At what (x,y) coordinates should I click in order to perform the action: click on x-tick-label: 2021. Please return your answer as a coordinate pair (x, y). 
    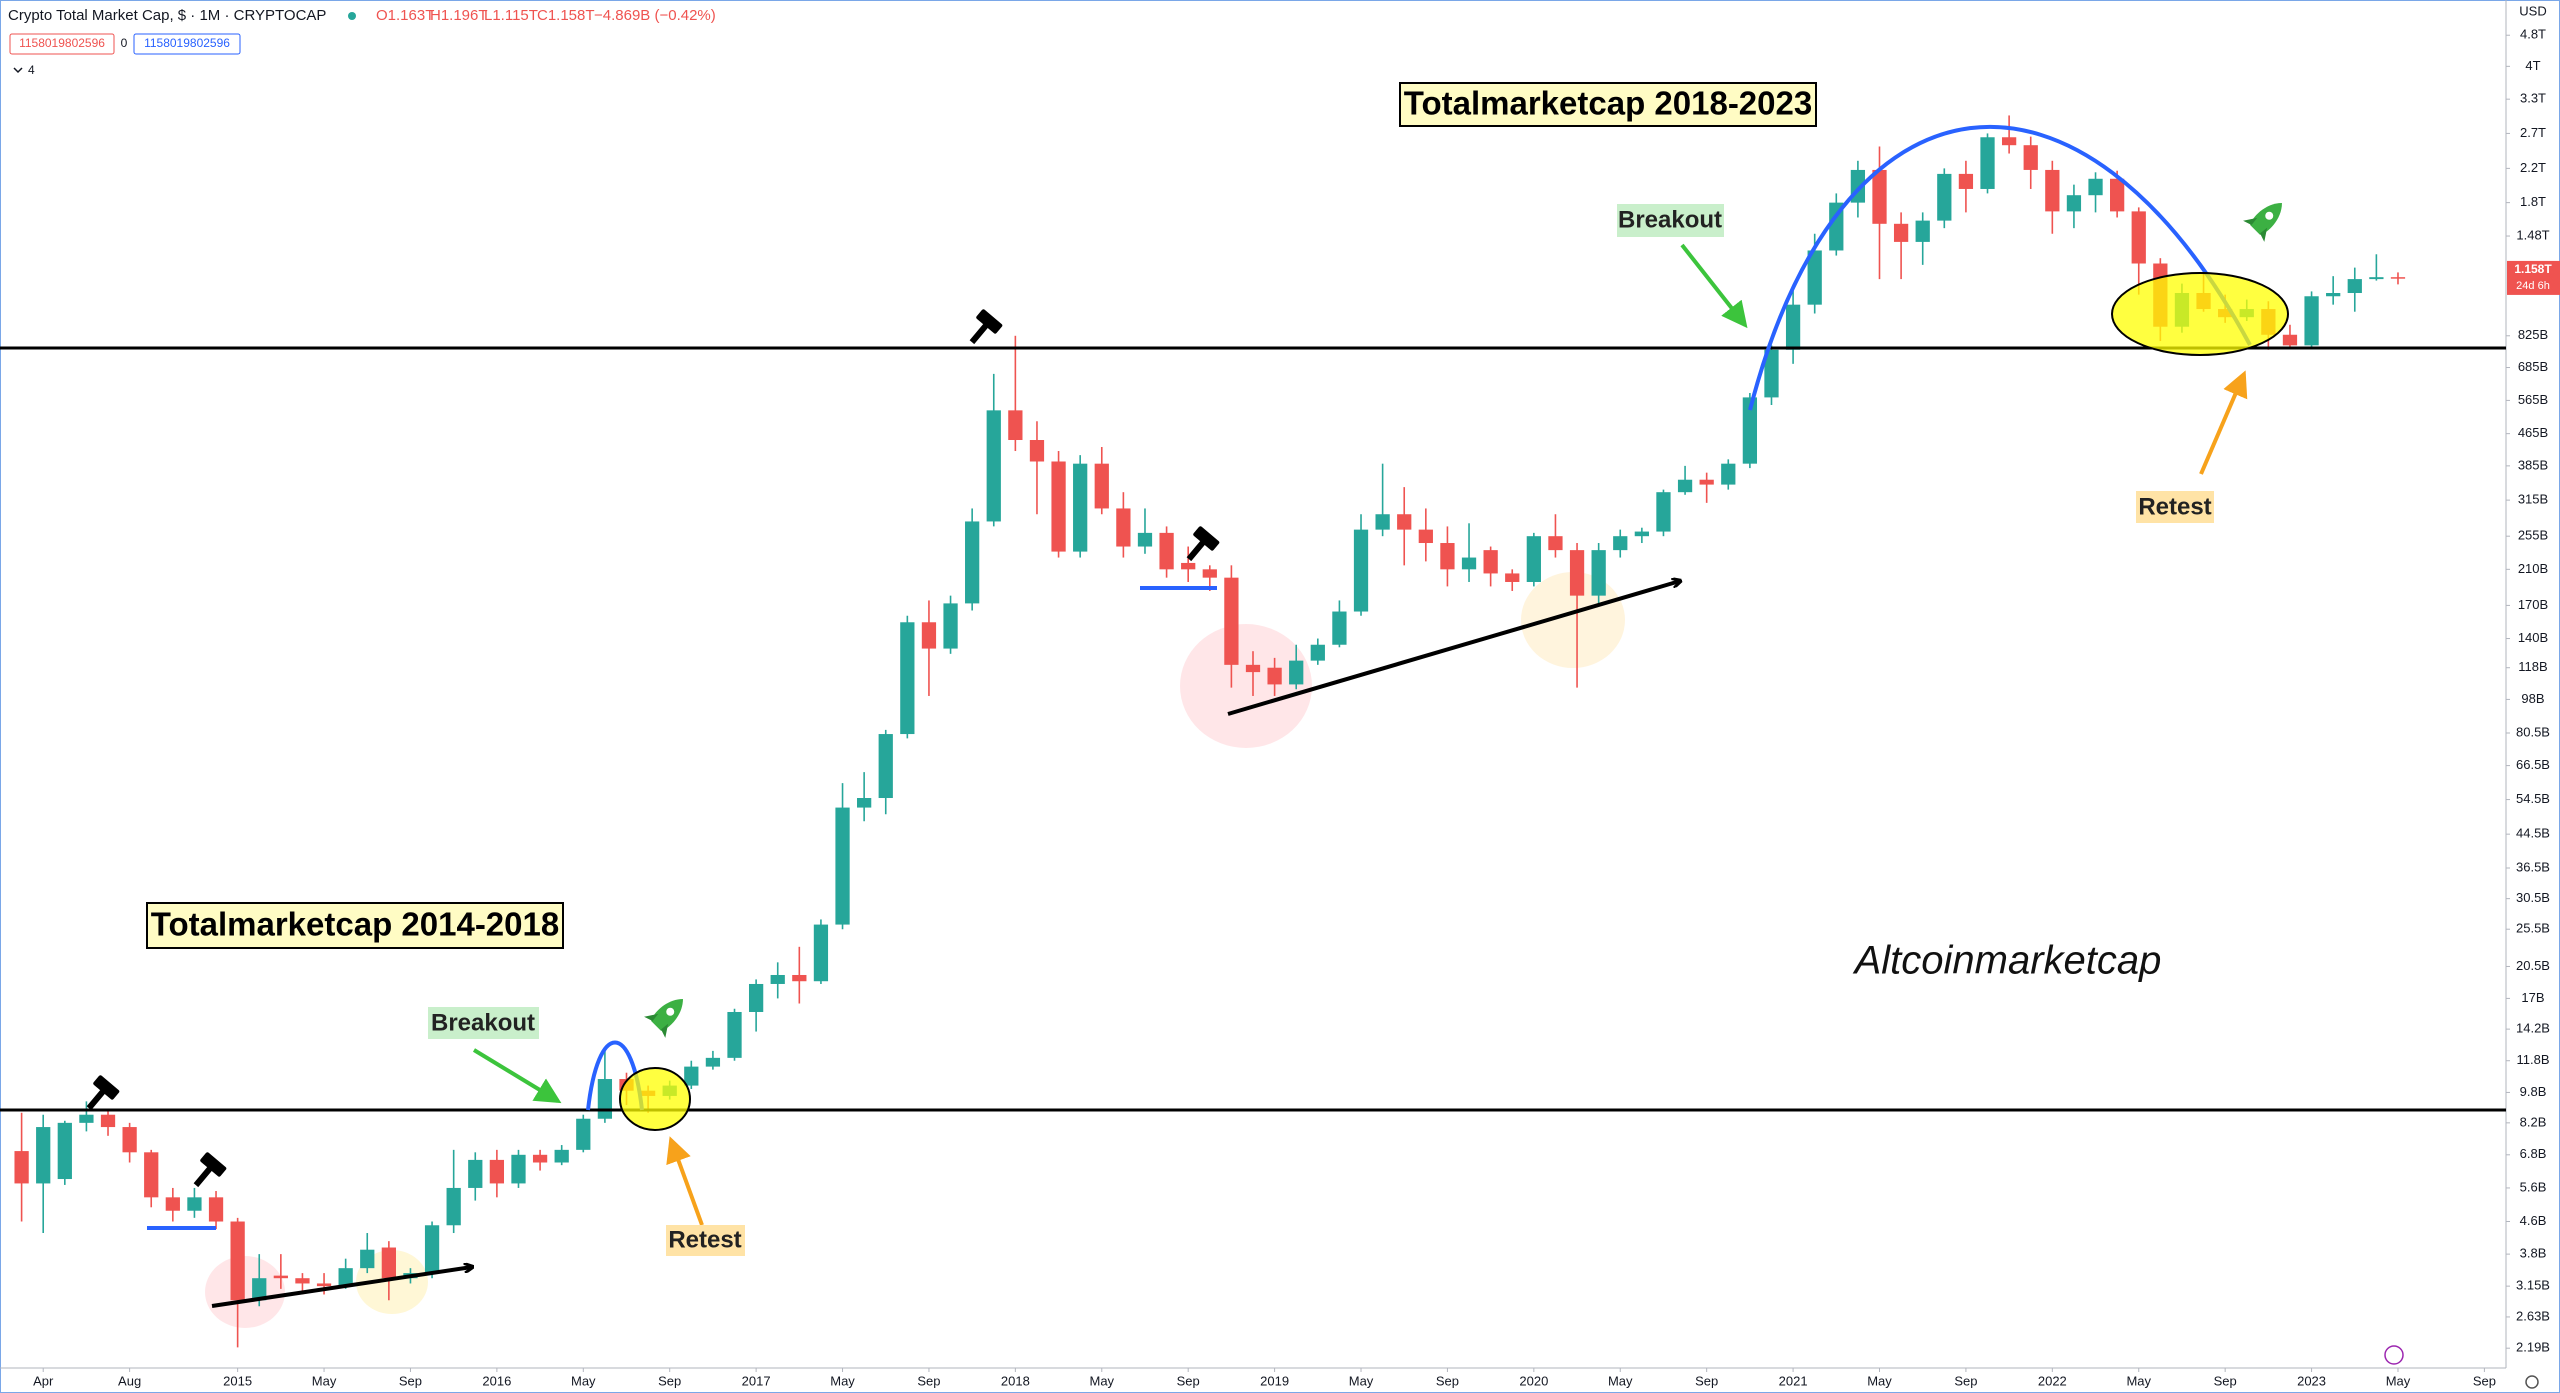
    Looking at the image, I should click on (1793, 1380).